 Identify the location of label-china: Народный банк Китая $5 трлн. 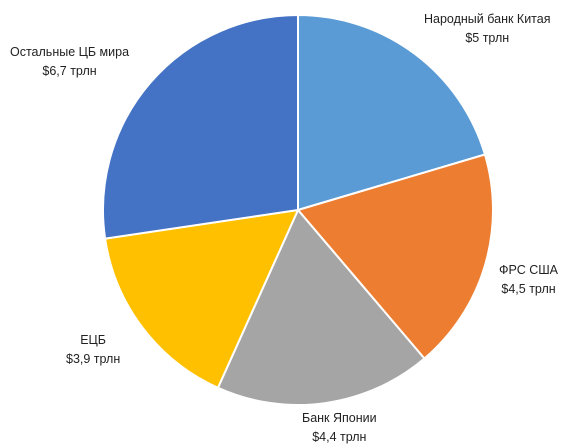
(487, 29).